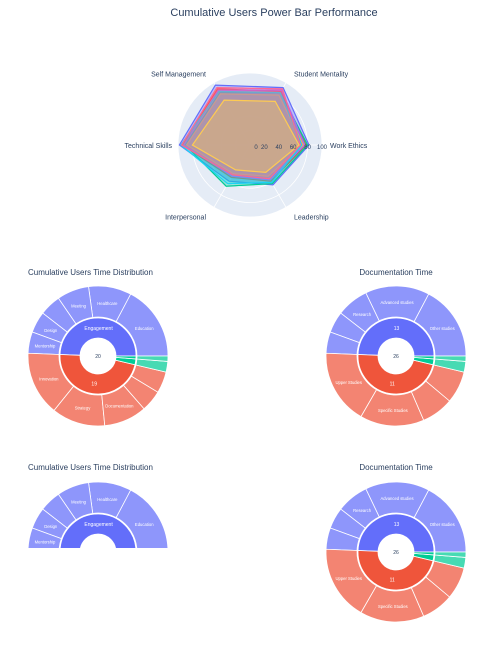 The height and width of the screenshot is (648, 490). What do you see at coordinates (349, 146) in the screenshot?
I see `radar-axis-label: Work Ethics` at bounding box center [349, 146].